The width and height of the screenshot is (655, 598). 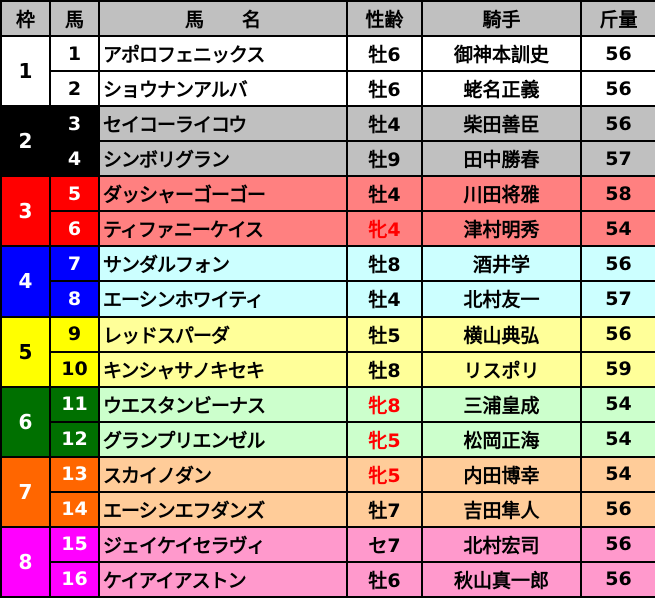 I want to click on table-row: 5 9 レッドスパーダ 牡5 横山典弘 56, so click(x=327, y=351).